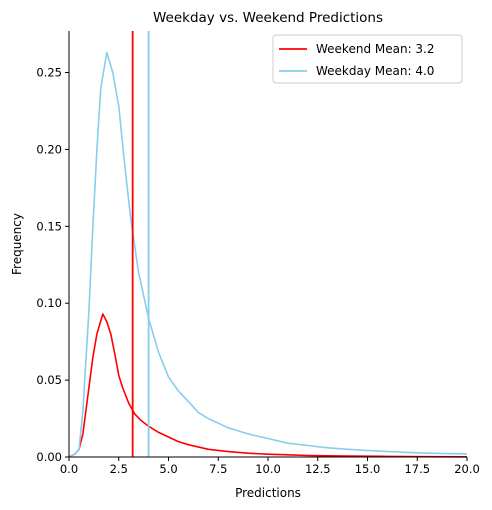 This screenshot has width=492, height=510. I want to click on legend-label-weekday: Weekday Mean: 4.0, so click(375, 71).